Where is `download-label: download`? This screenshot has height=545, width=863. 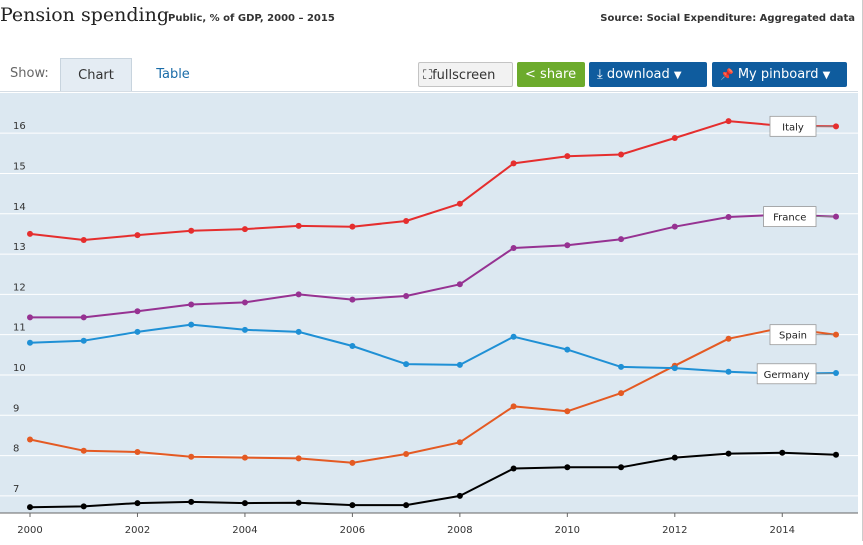
download-label: download is located at coordinates (638, 74).